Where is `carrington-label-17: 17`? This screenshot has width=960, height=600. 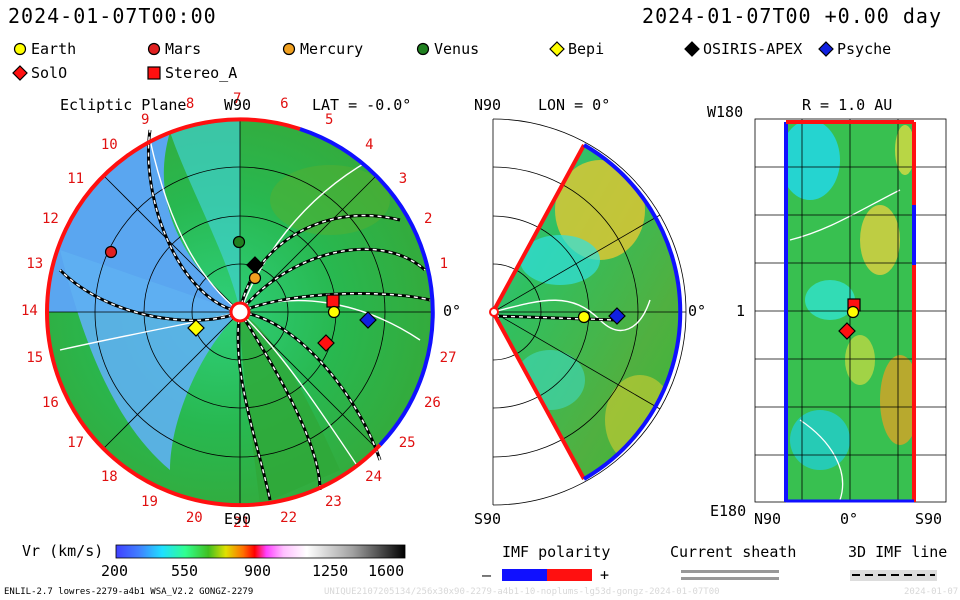
carrington-label-17: 17 is located at coordinates (76, 443).